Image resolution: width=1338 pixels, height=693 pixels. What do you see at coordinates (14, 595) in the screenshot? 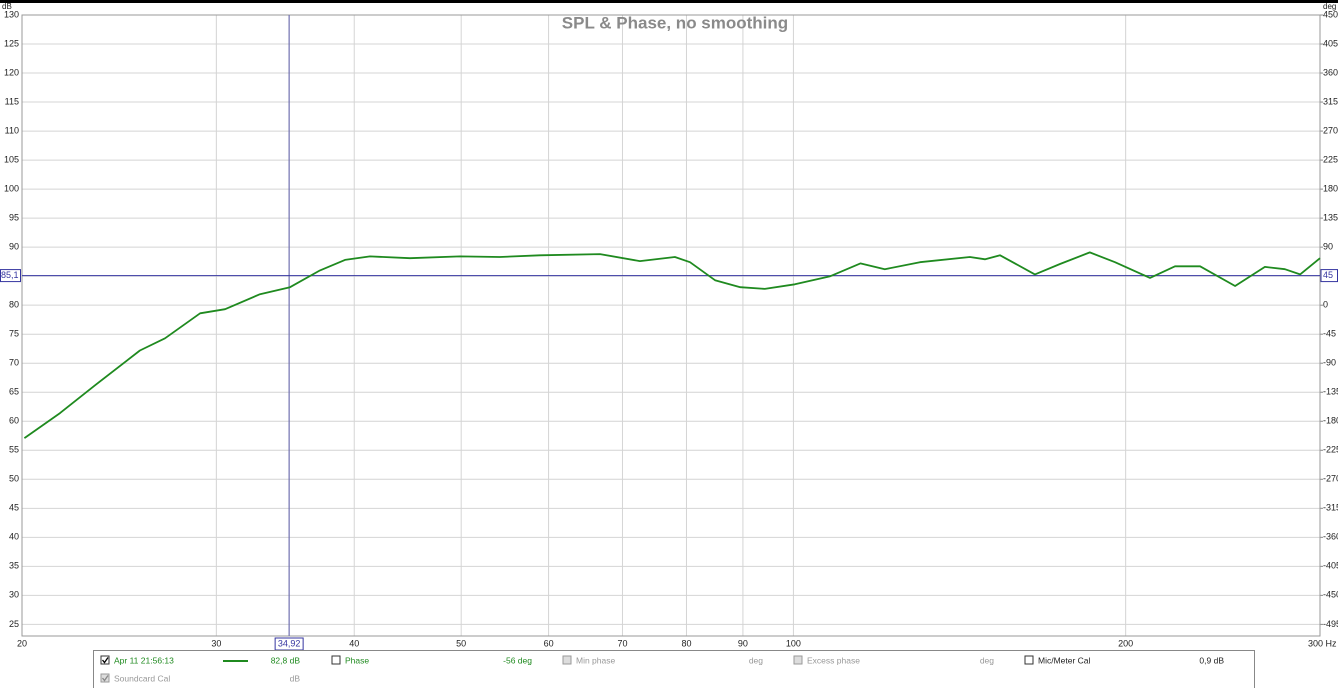
I see `y-tick-label: 30` at bounding box center [14, 595].